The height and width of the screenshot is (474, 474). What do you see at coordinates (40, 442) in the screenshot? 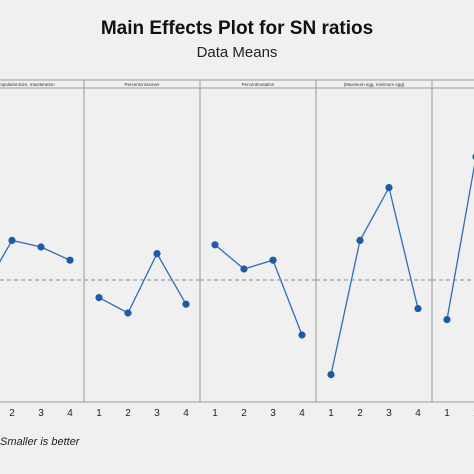
I see `footnote: Smaller is better` at bounding box center [40, 442].